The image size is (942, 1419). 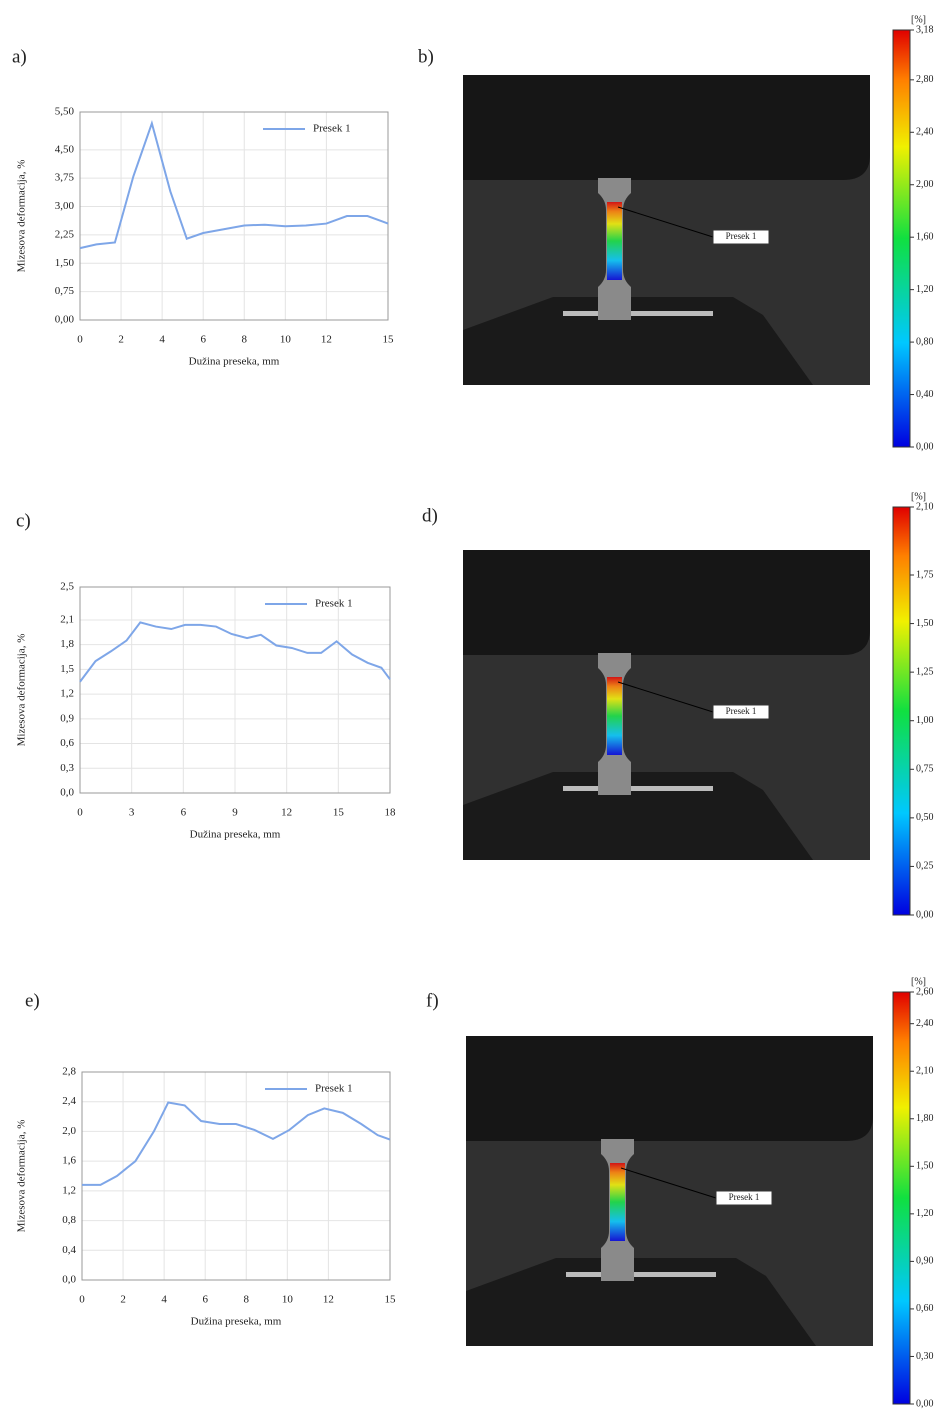 I want to click on colorbar-tick-label: 2,00, so click(x=925, y=184).